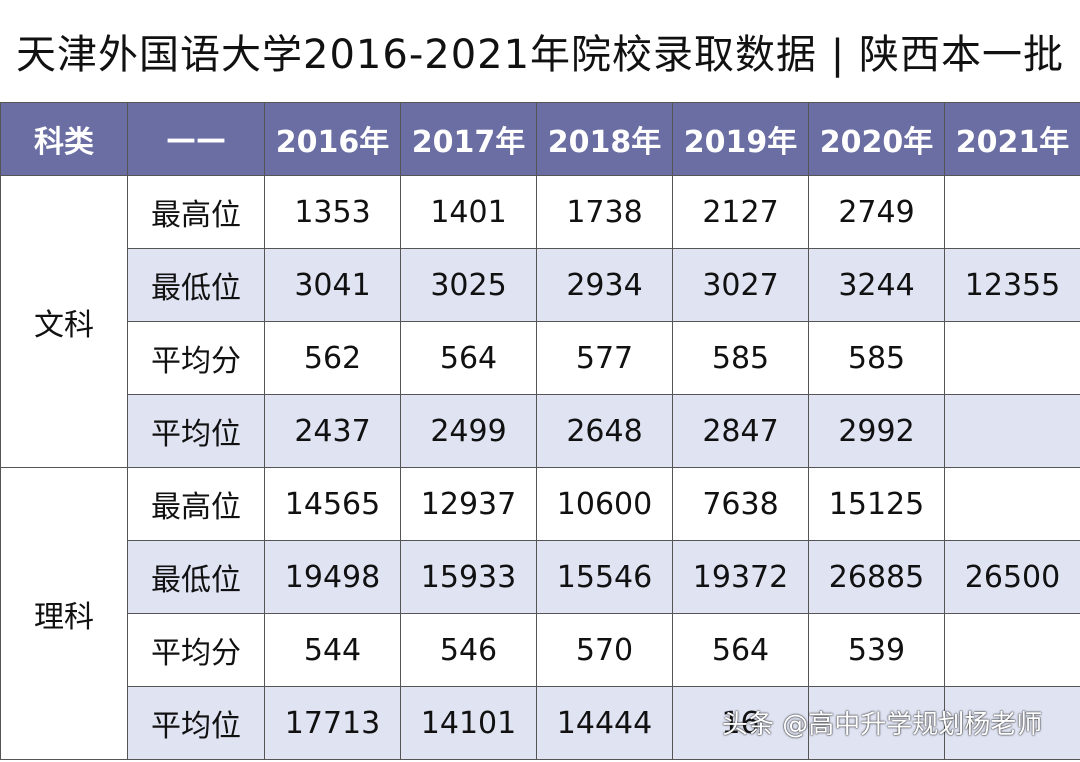 The image size is (1080, 762). I want to click on value-cell: 2934, so click(604, 285).